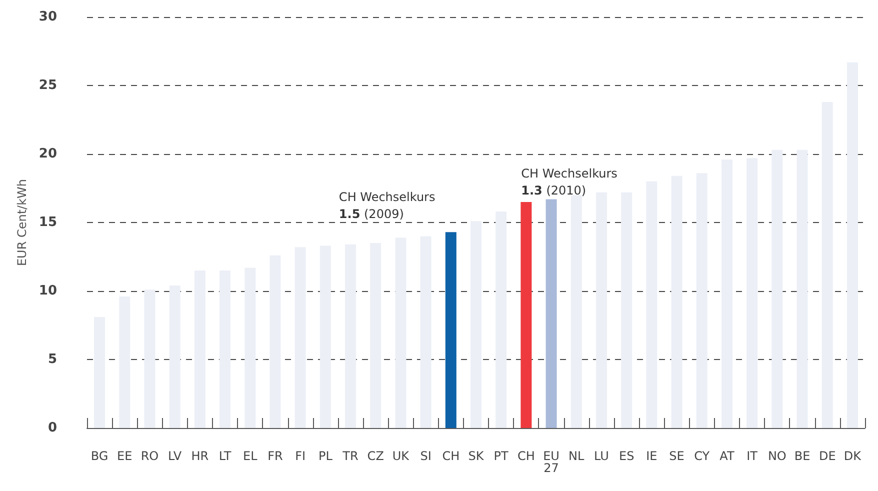 The width and height of the screenshot is (878, 491). What do you see at coordinates (827, 456) in the screenshot?
I see `x-tick-label: DE` at bounding box center [827, 456].